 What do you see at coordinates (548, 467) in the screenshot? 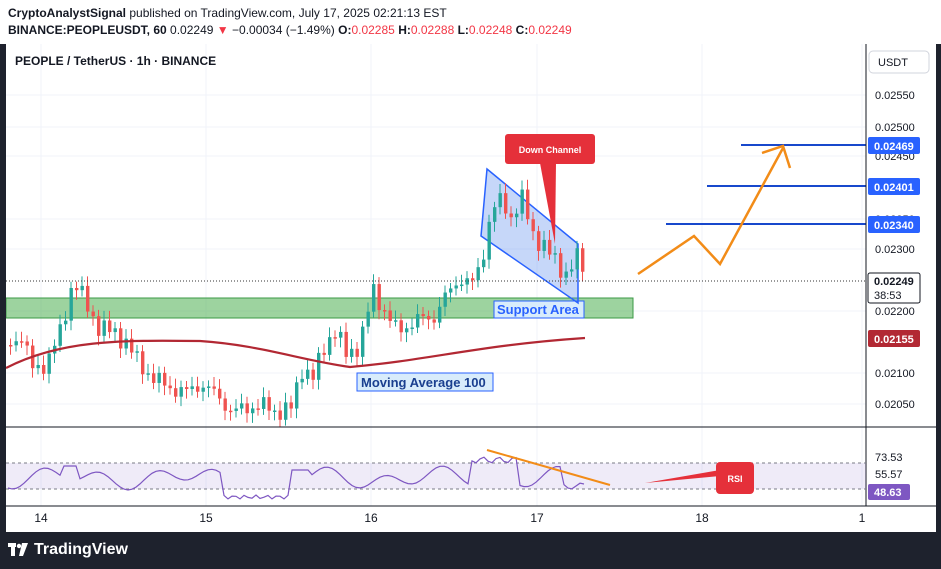
I see `rsi-divergence-line` at bounding box center [548, 467].